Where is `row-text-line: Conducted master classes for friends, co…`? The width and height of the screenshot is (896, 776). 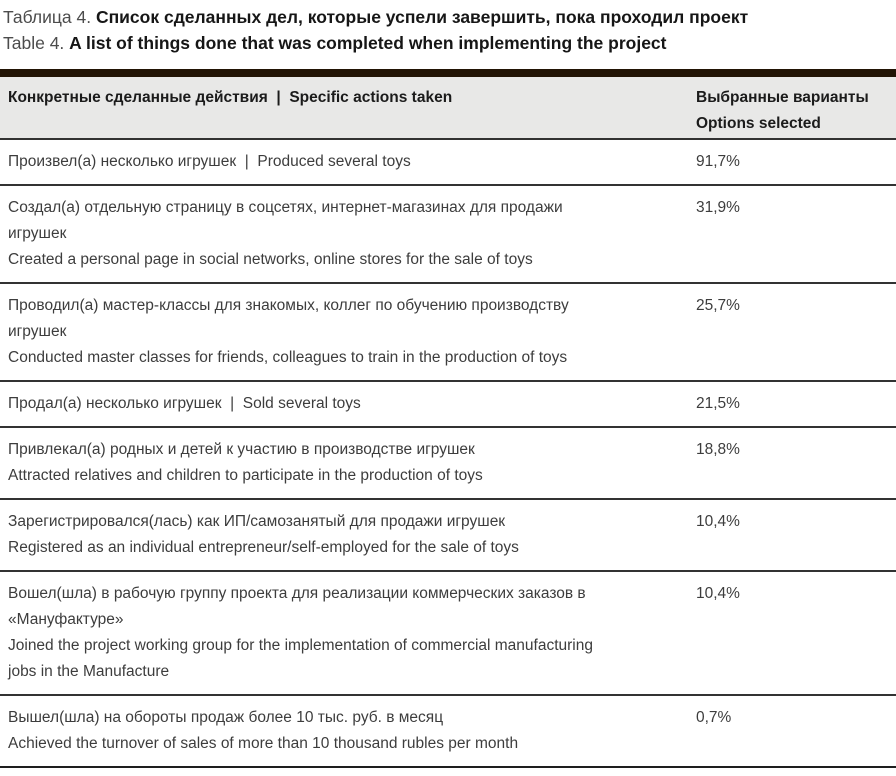
row-text-line: Conducted master classes for friends, co… is located at coordinates (288, 357).